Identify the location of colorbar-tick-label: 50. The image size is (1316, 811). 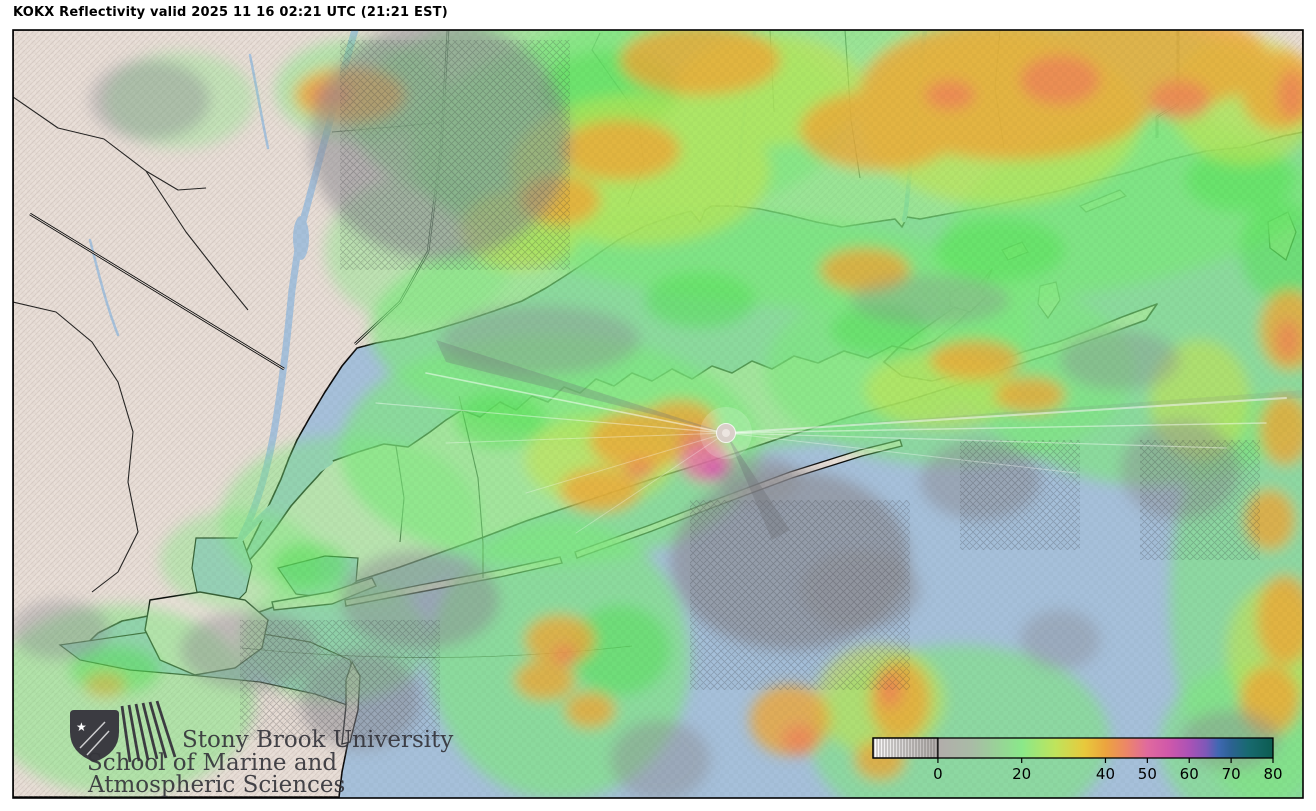
(1147, 774).